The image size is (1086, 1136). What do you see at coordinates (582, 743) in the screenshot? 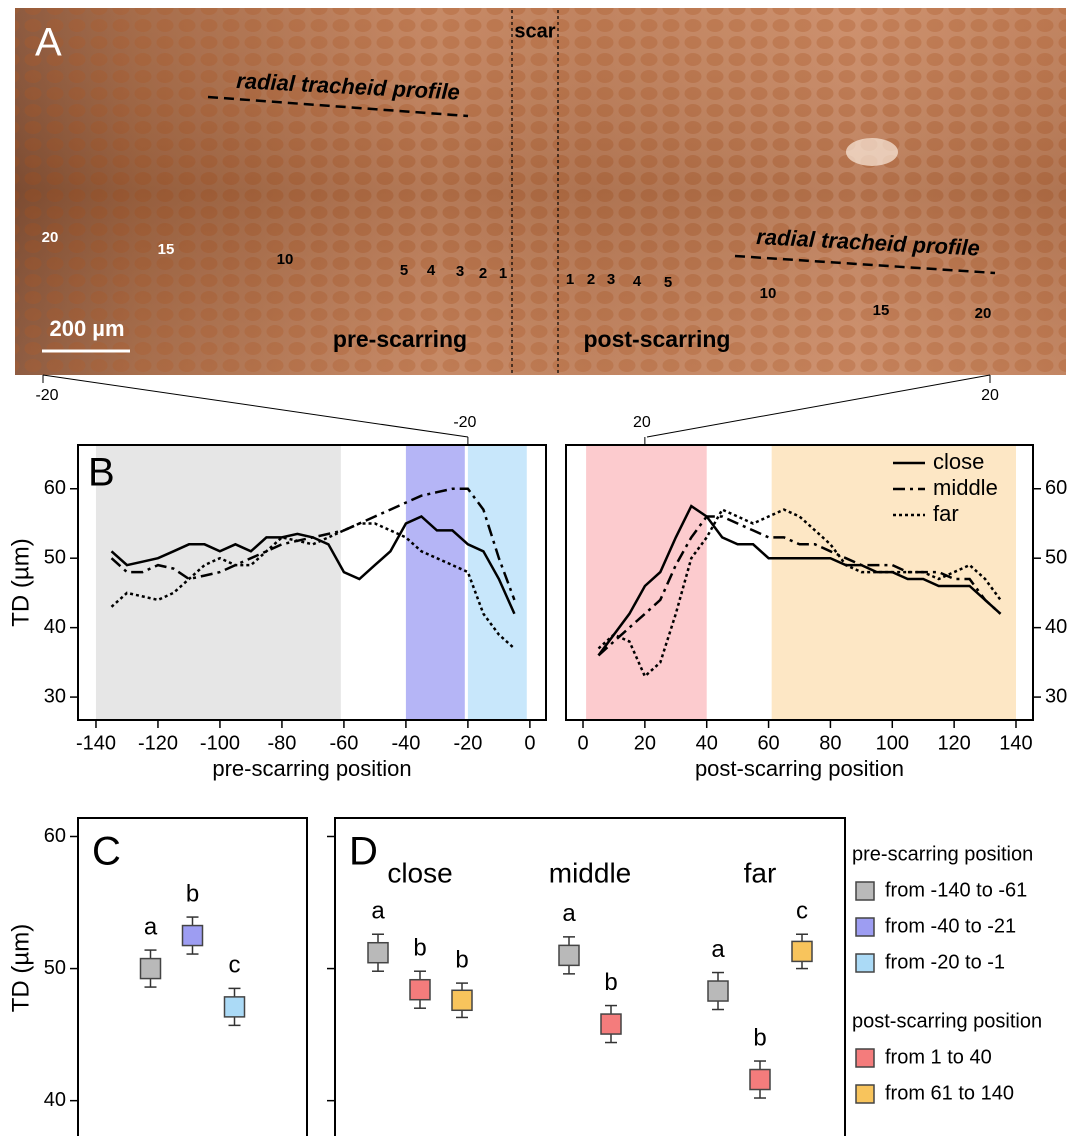
I see `x-tick-label: 0` at bounding box center [582, 743].